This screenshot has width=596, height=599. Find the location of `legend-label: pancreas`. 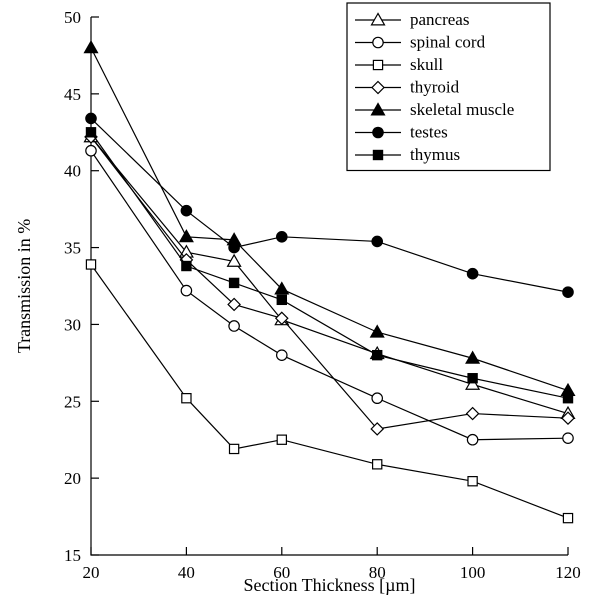

legend-label: pancreas is located at coordinates (439, 19).